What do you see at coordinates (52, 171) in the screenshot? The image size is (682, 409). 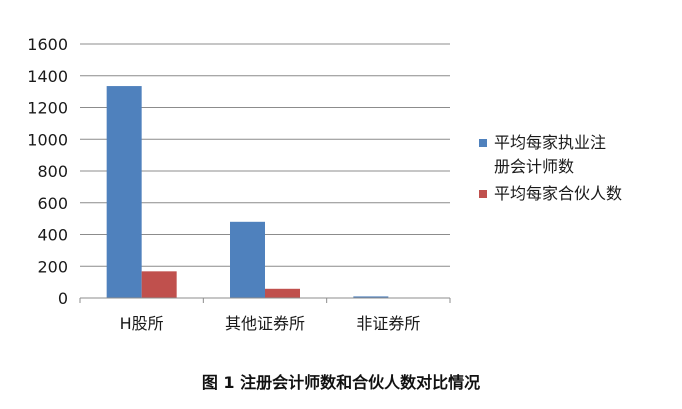 I see `y-tick-label: 800` at bounding box center [52, 171].